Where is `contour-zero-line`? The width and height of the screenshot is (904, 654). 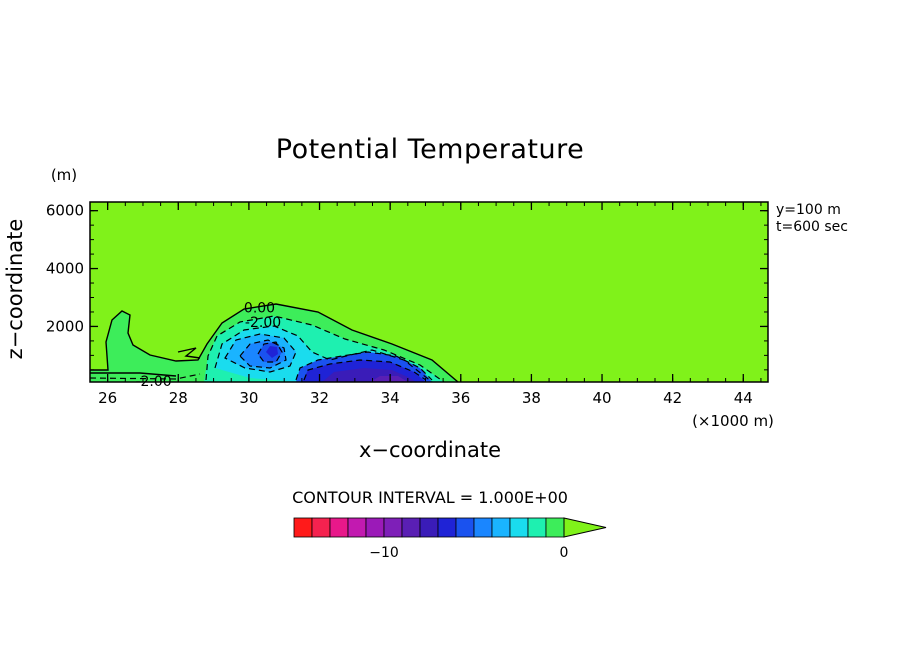 contour-zero-line is located at coordinates (274, 343).